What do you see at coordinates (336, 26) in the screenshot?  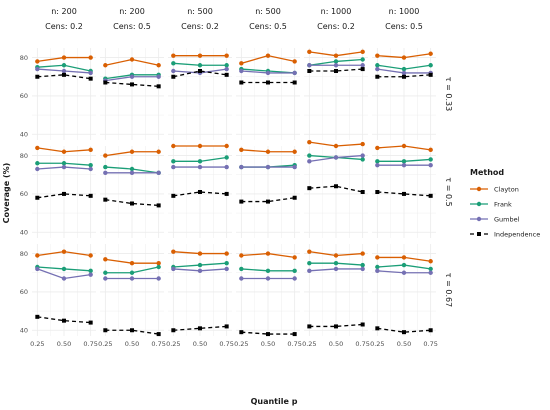 I see `strip-cens-label: Cens: 0.2` at bounding box center [336, 26].